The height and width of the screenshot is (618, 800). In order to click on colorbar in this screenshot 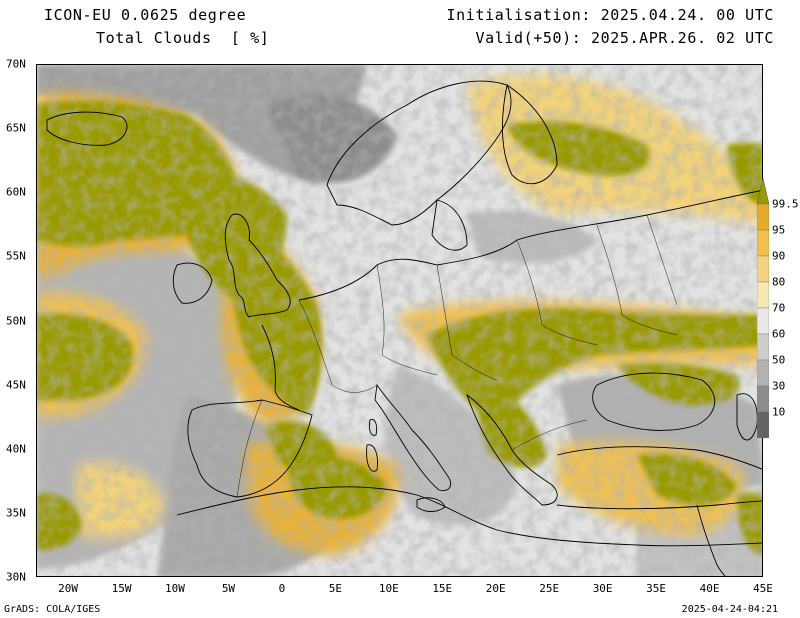, I will do `click(763, 308)`.